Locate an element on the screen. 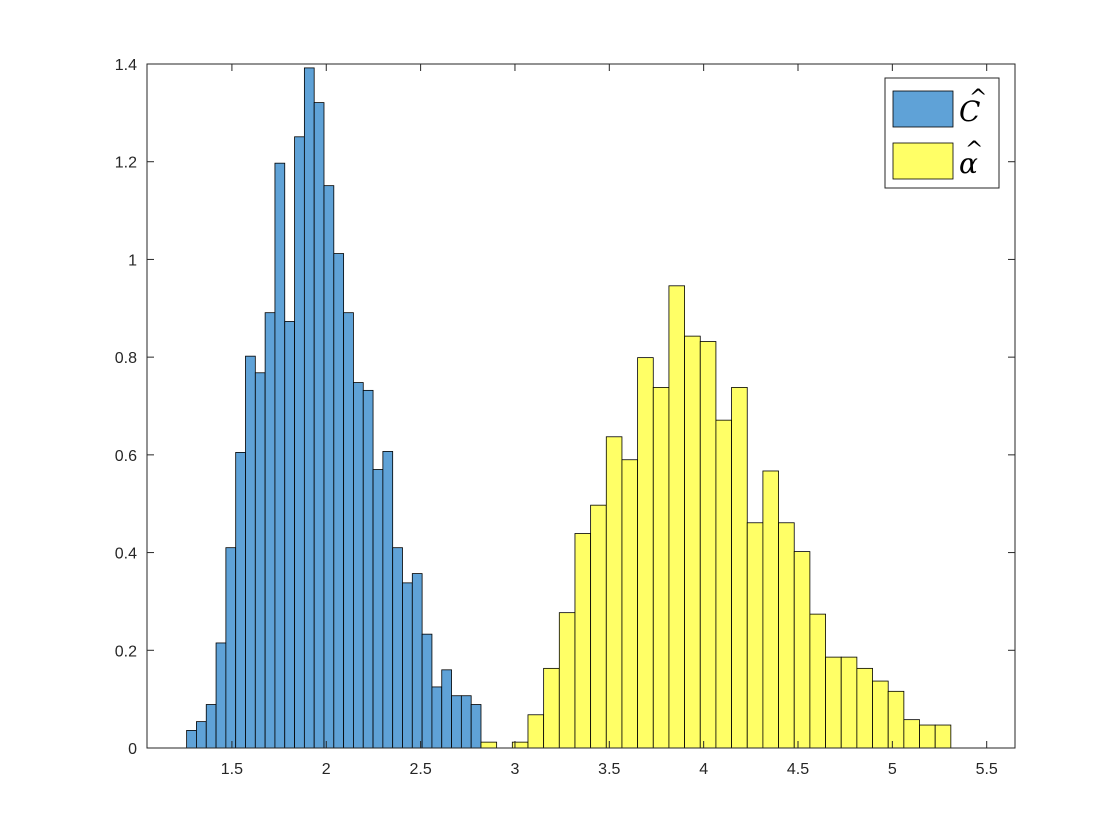  x-tick-label: 3.5 is located at coordinates (609, 769).